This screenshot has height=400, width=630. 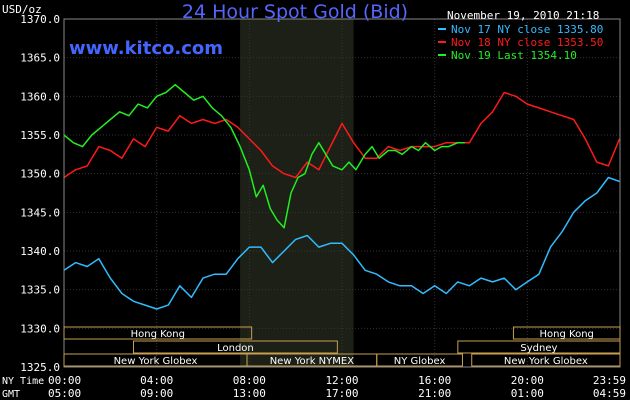 I want to click on x-tick-label-ny: 08:00, so click(x=249, y=380).